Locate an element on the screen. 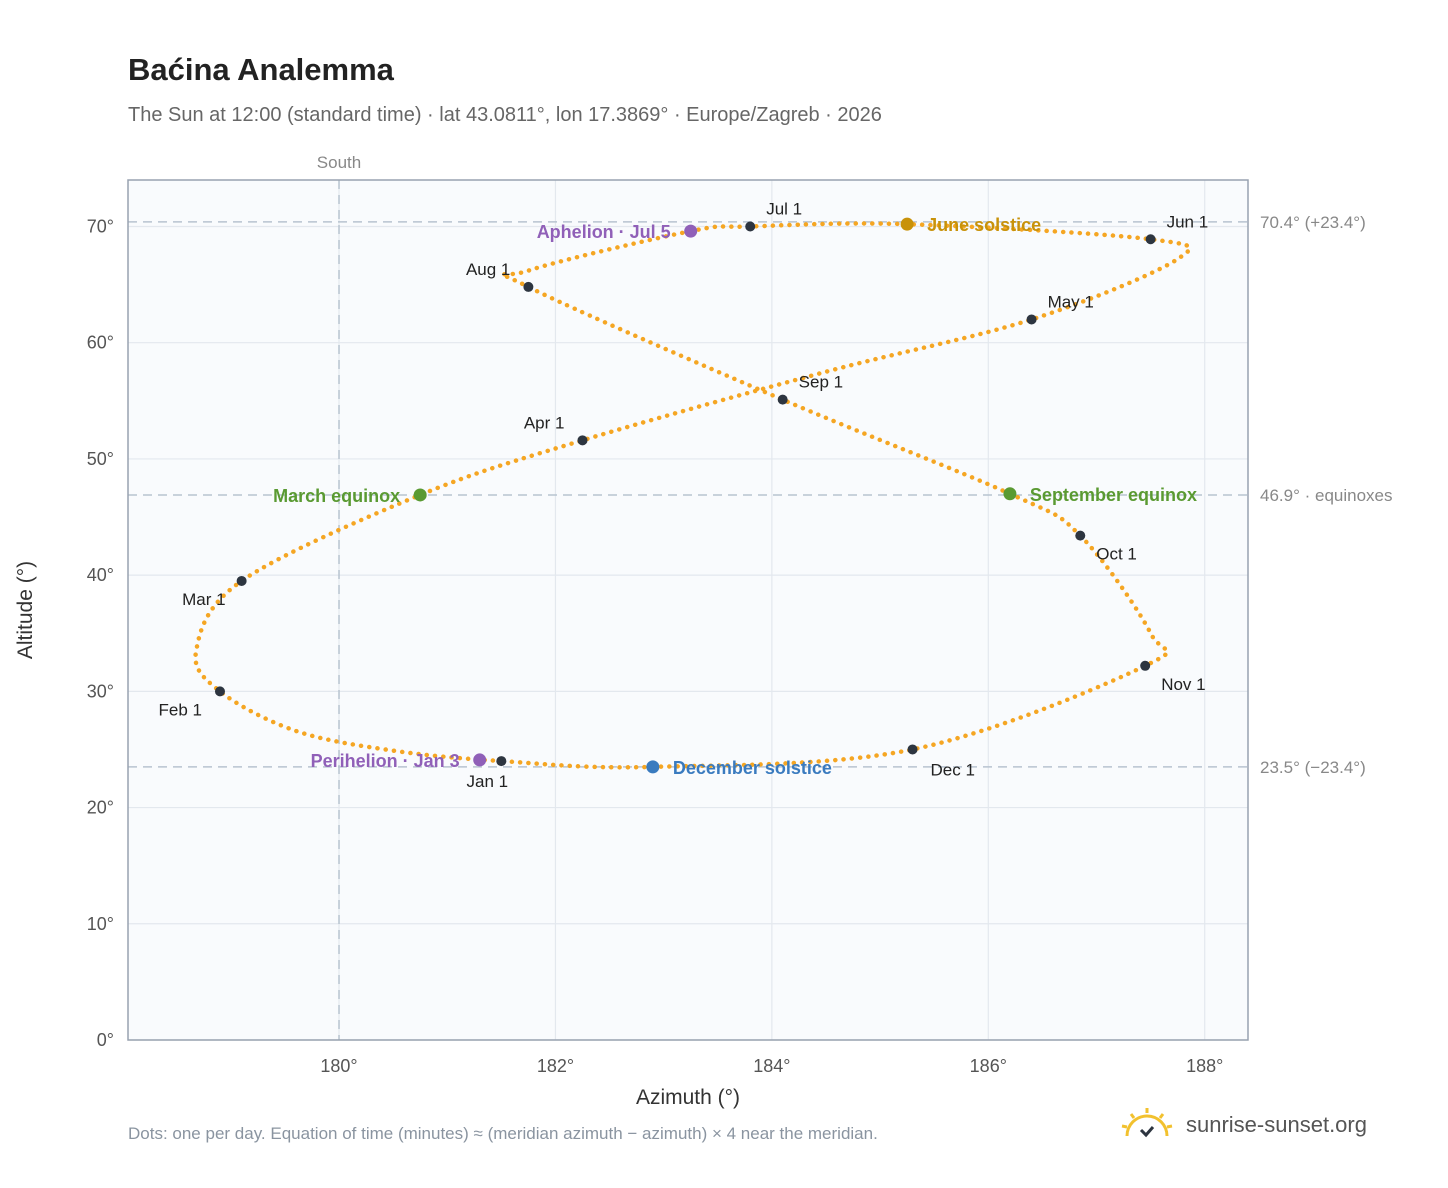  month-label: Nov 1 is located at coordinates (1183, 684).